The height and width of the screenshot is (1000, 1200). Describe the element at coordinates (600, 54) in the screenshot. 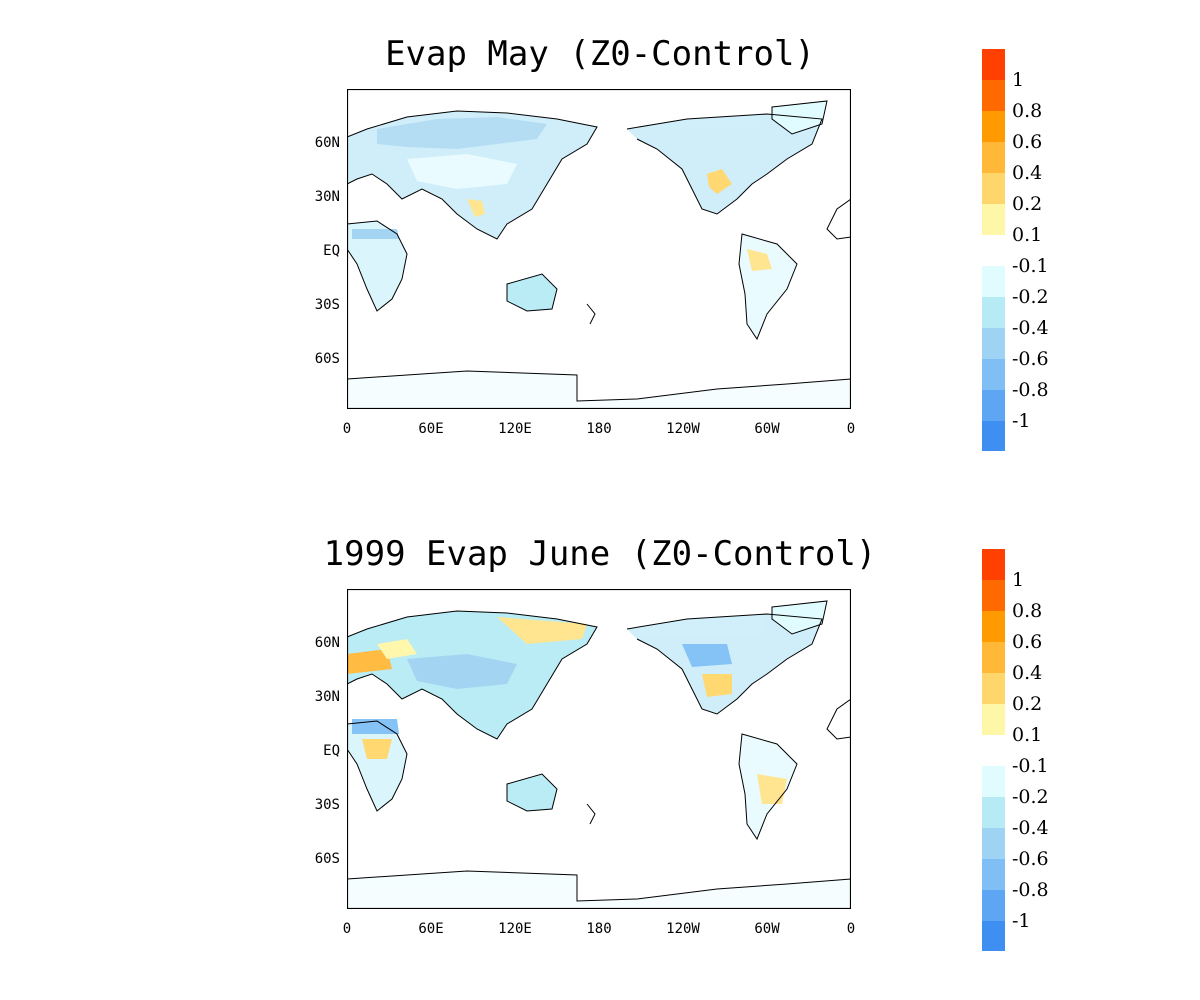

I see `panel-title: Evap May (Z0-Control)` at that location.